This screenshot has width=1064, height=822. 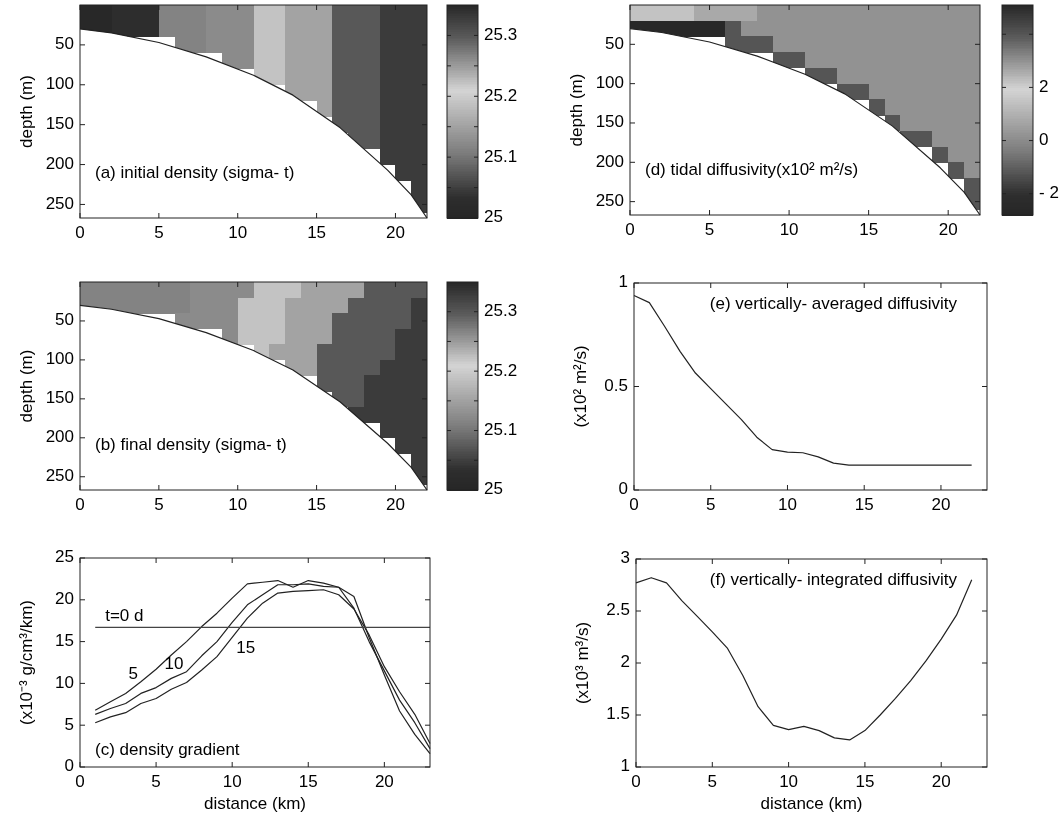 What do you see at coordinates (64, 557) in the screenshot?
I see `y-tick-label: 25` at bounding box center [64, 557].